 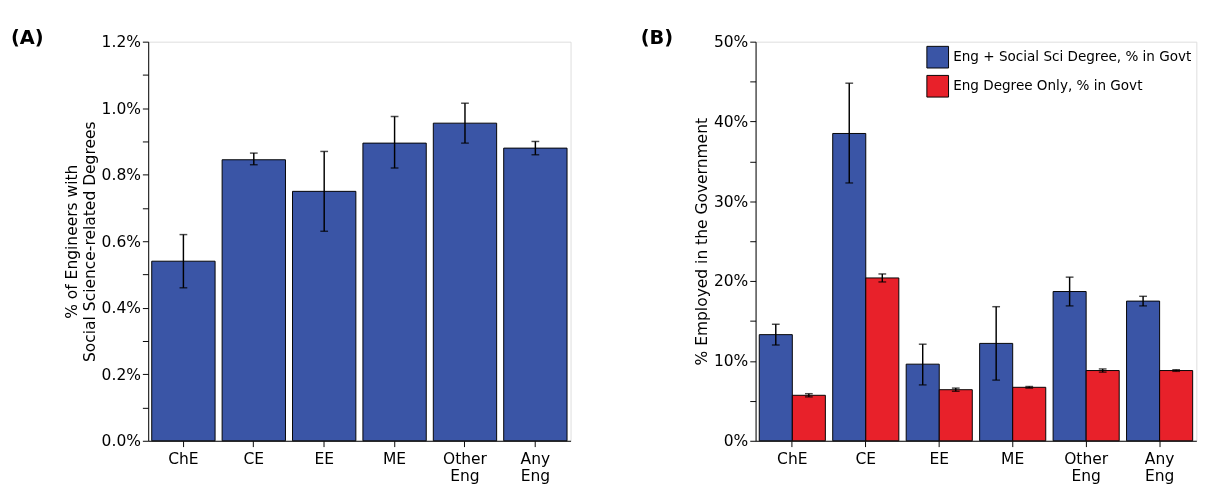 What do you see at coordinates (736, 441) in the screenshot?
I see `y-tick-label: 0%` at bounding box center [736, 441].